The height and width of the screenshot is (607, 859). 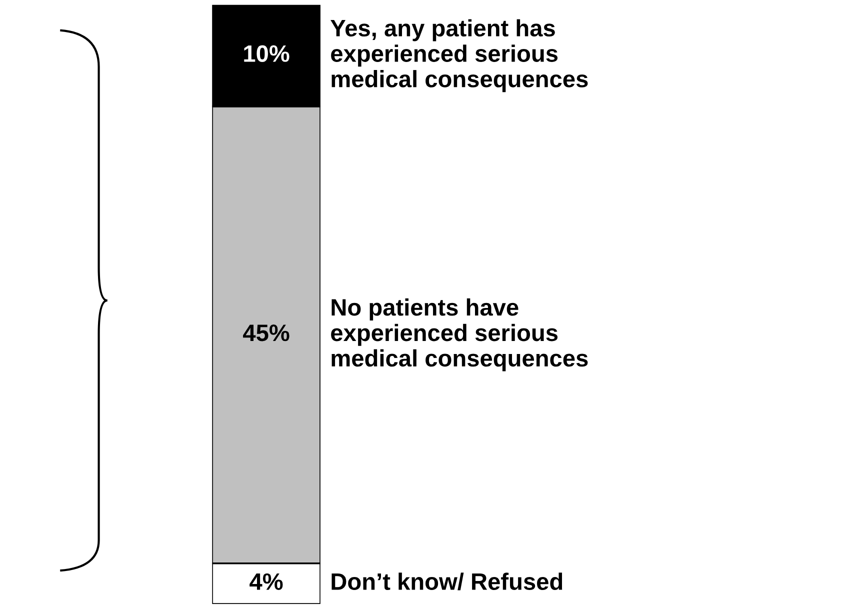 I want to click on series-label: Don’t know/ Refused, so click(x=447, y=581).